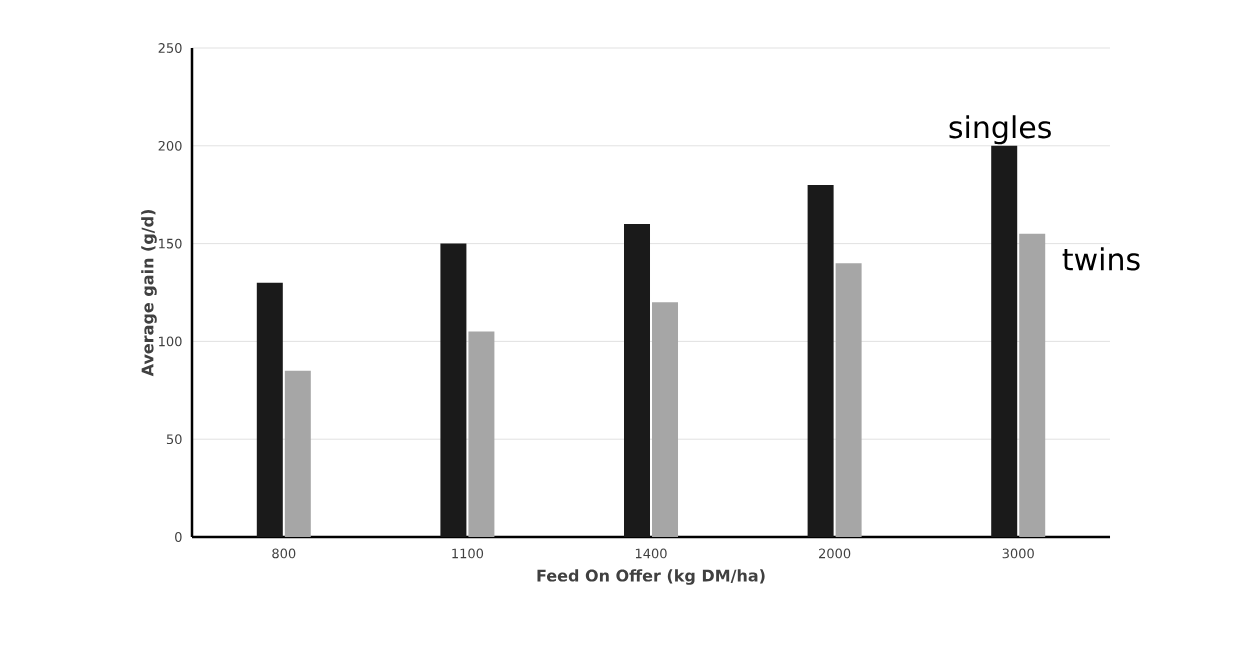  Describe the element at coordinates (1018, 553) in the screenshot. I see `x-tick-label: 3000` at that location.